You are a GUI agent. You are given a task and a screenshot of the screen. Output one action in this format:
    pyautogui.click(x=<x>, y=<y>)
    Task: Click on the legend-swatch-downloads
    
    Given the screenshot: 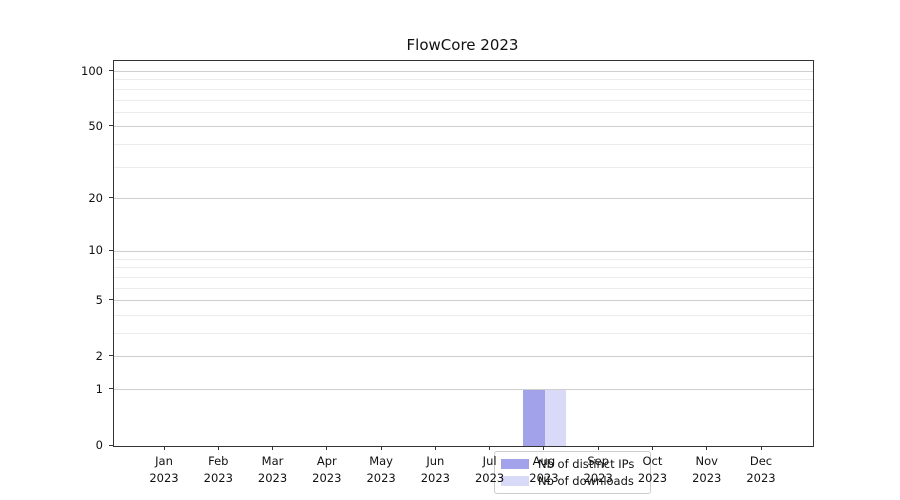 What is the action you would take?
    pyautogui.click(x=515, y=481)
    